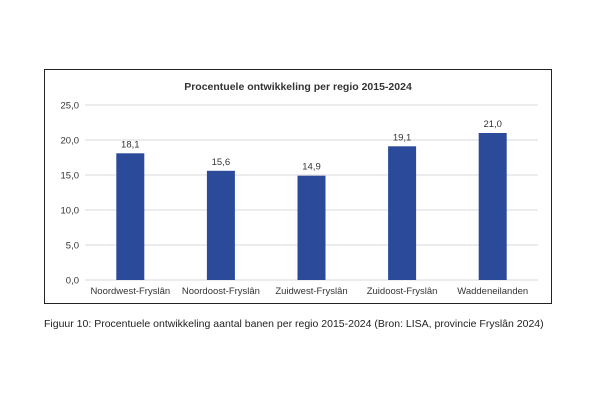 The image size is (600, 400). Describe the element at coordinates (130, 144) in the screenshot. I see `bar-value-label: 18,1` at that location.